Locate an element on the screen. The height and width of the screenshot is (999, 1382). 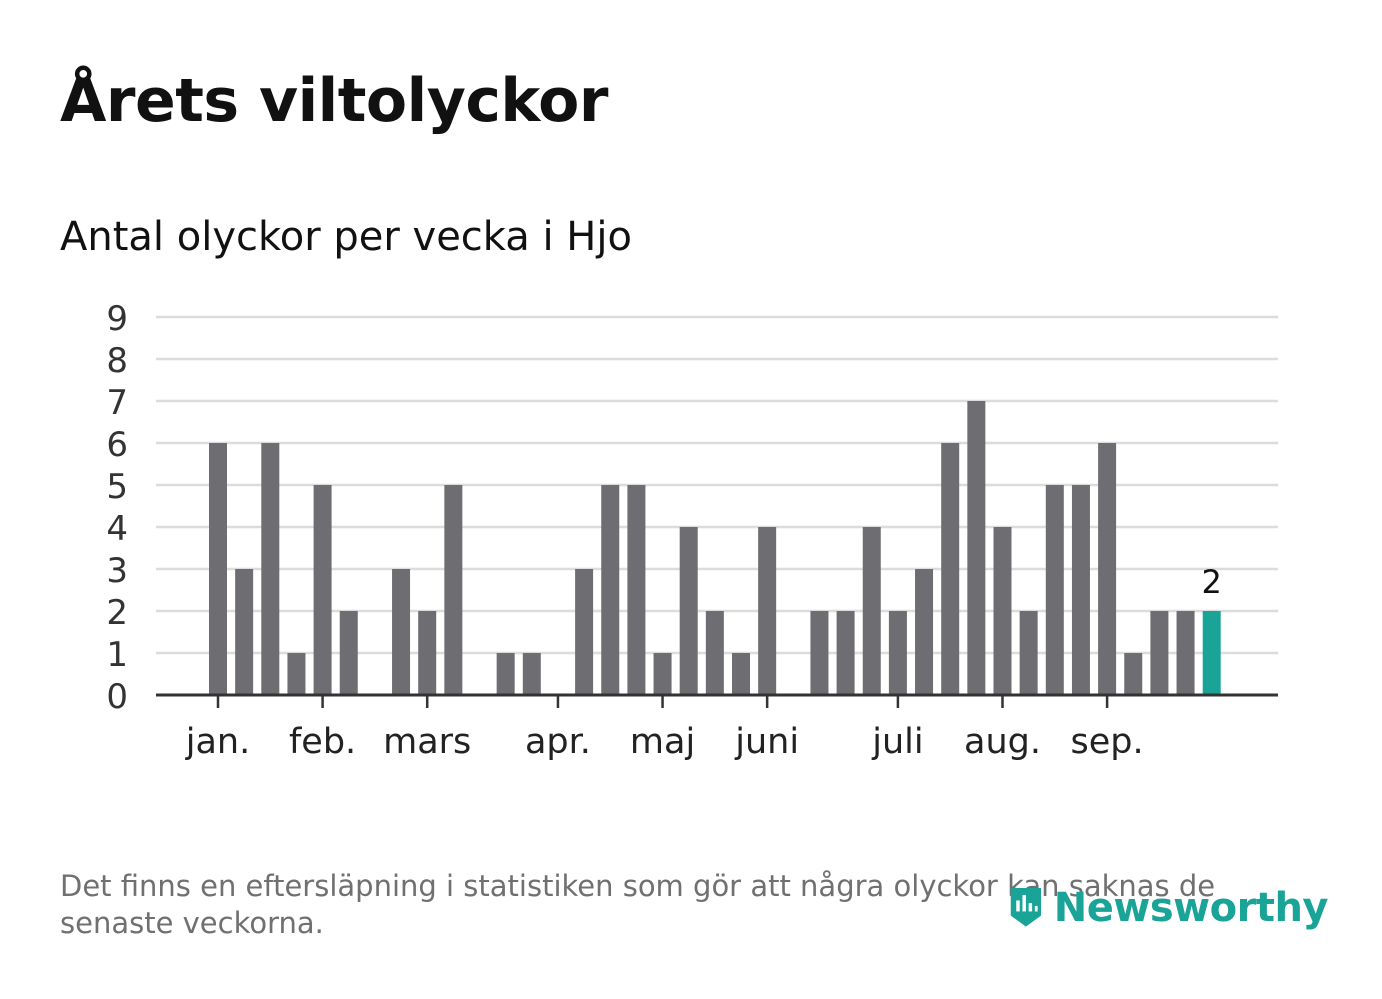
logo-text: Newsworthy is located at coordinates (1191, 908).